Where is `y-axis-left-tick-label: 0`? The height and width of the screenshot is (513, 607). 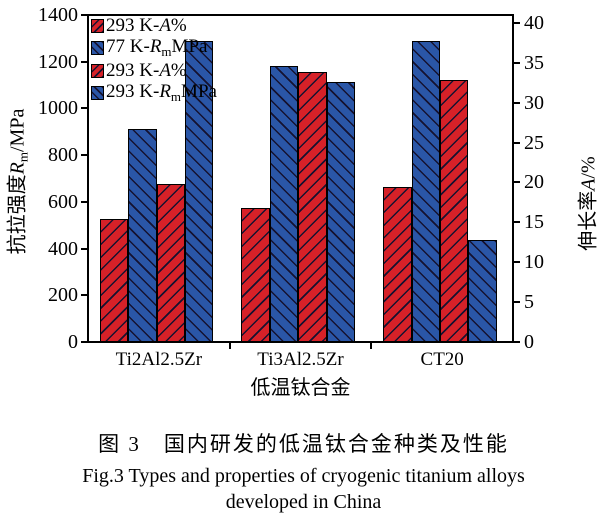
y-axis-left-tick-label: 0 is located at coordinates (73, 342).